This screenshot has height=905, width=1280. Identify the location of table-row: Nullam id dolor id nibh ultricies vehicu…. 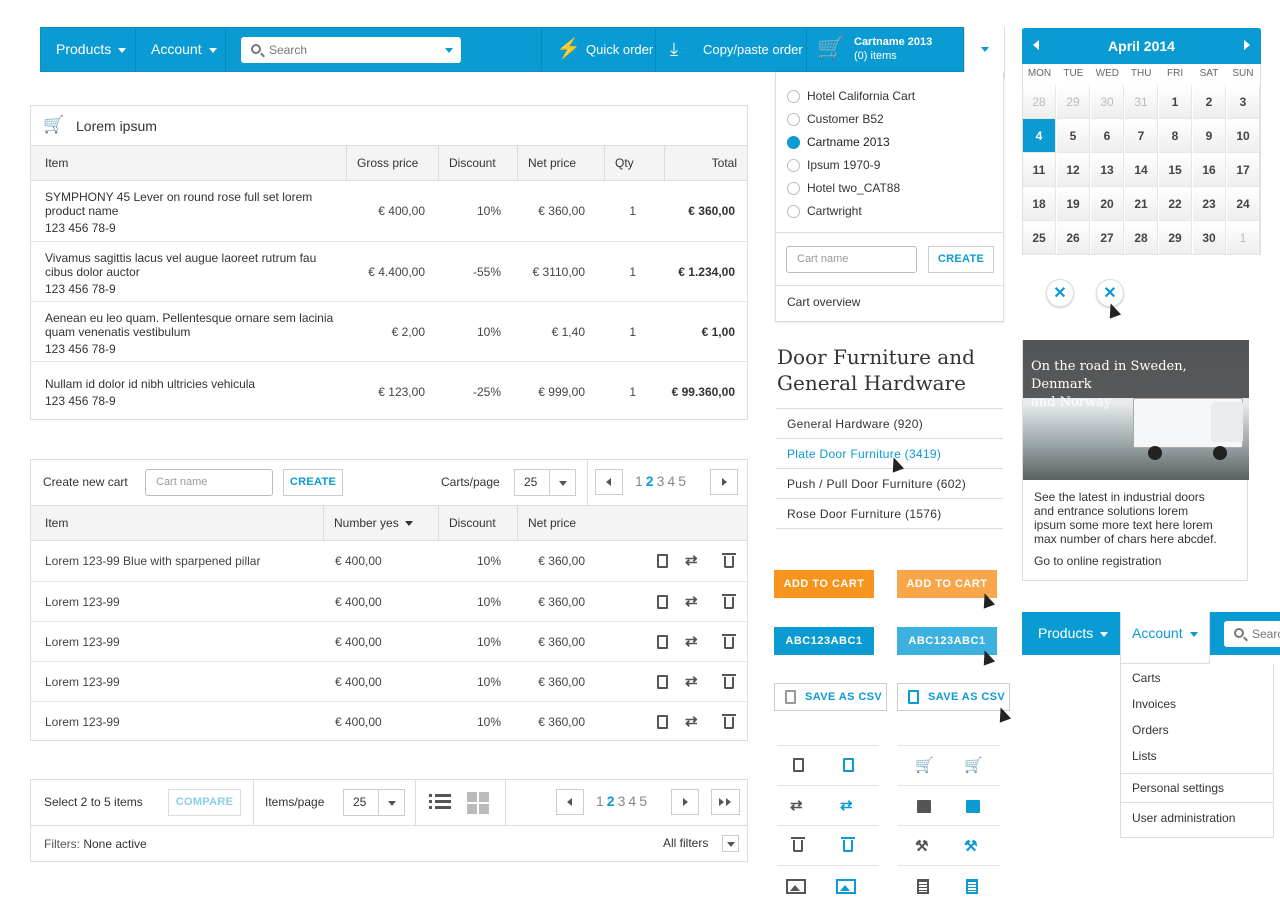
(389, 391).